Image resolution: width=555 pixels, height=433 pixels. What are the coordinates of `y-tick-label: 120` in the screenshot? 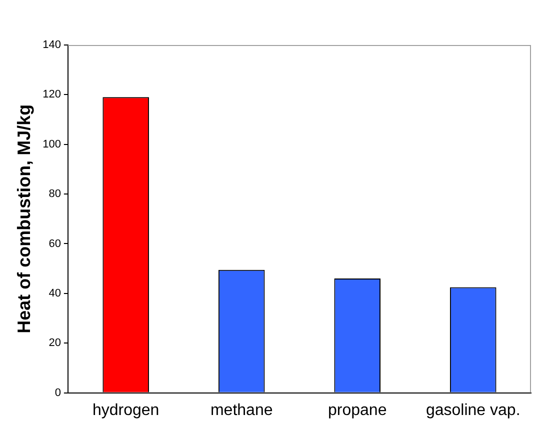 It's located at (51, 94).